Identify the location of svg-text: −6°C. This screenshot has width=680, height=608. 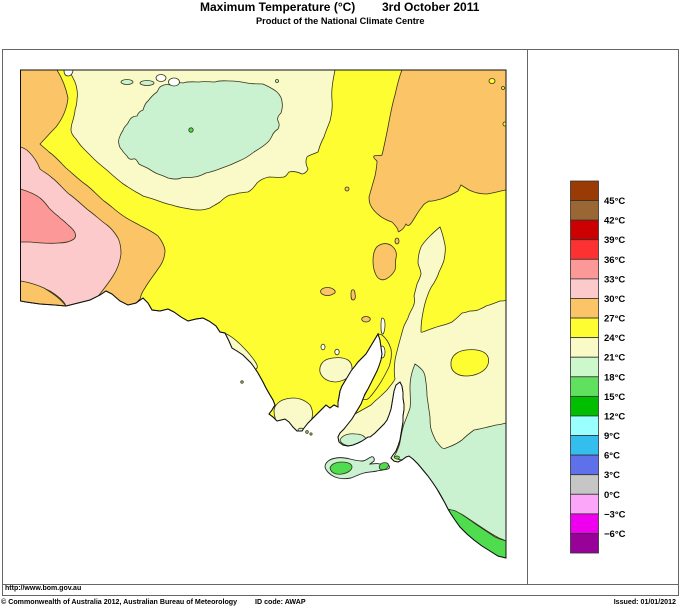
(615, 534).